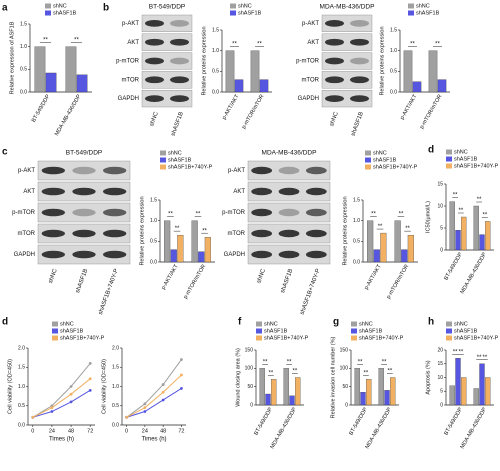 This screenshot has height=471, width=500. I want to click on blot-row-label: AKT, so click(239, 192).